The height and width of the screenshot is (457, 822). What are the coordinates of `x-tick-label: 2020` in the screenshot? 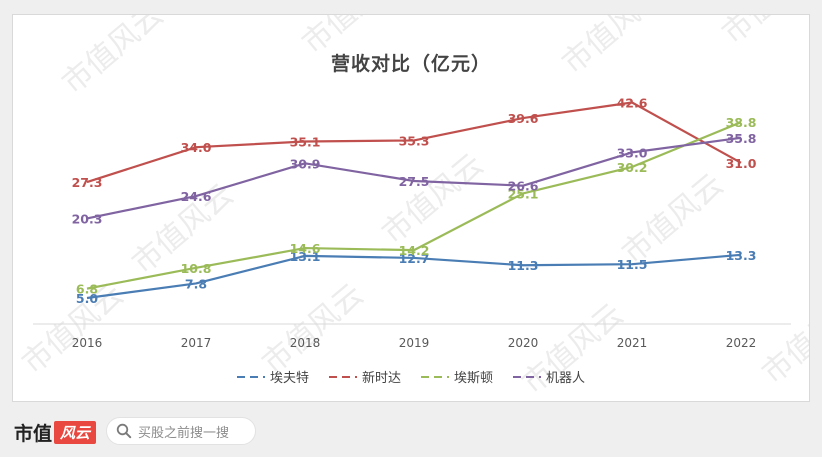 It's located at (523, 343).